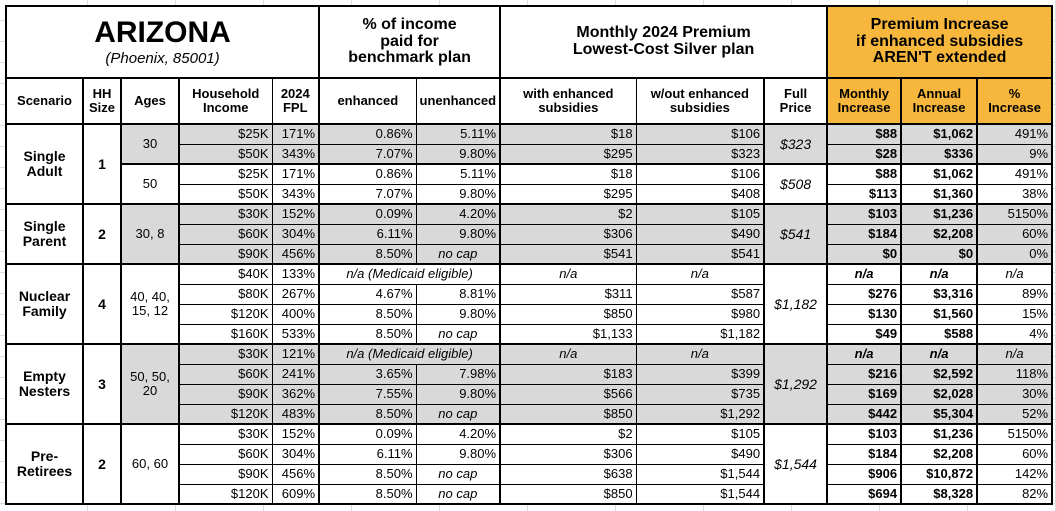  What do you see at coordinates (458, 214) in the screenshot?
I see `unenhanced-cell: 4.20%` at bounding box center [458, 214].